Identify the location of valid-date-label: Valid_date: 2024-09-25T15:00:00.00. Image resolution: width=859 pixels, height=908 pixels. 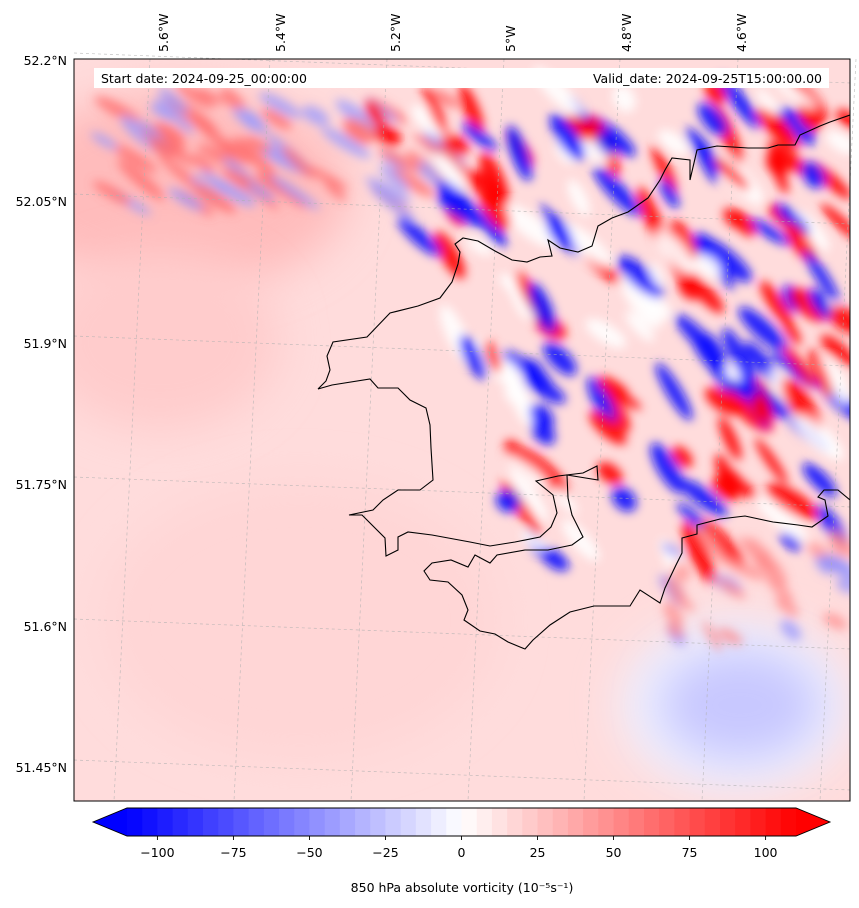
(707, 78).